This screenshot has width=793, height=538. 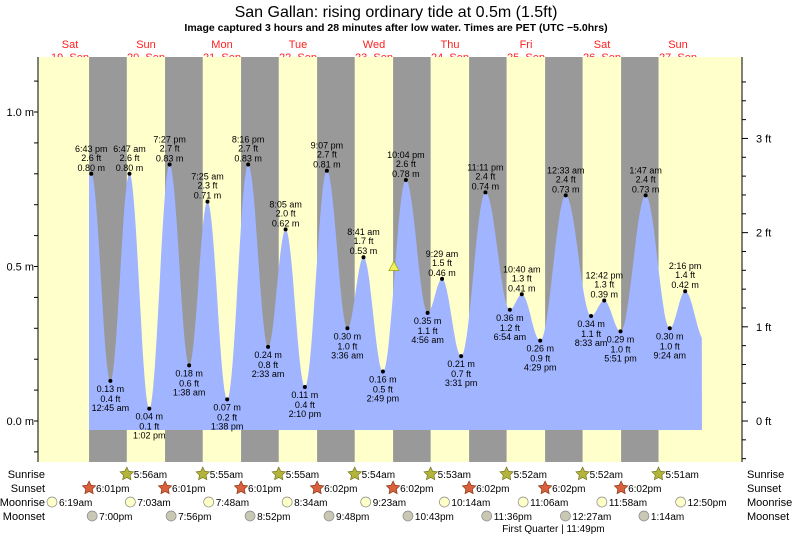 I want to click on tide-time-label: 10:04 pm, so click(x=406, y=155).